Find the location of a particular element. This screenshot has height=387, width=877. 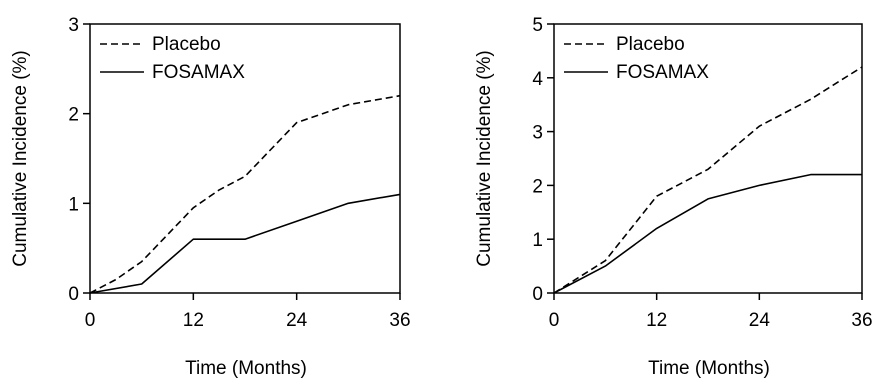

chart1-y-tick-label: 0 is located at coordinates (73, 294).